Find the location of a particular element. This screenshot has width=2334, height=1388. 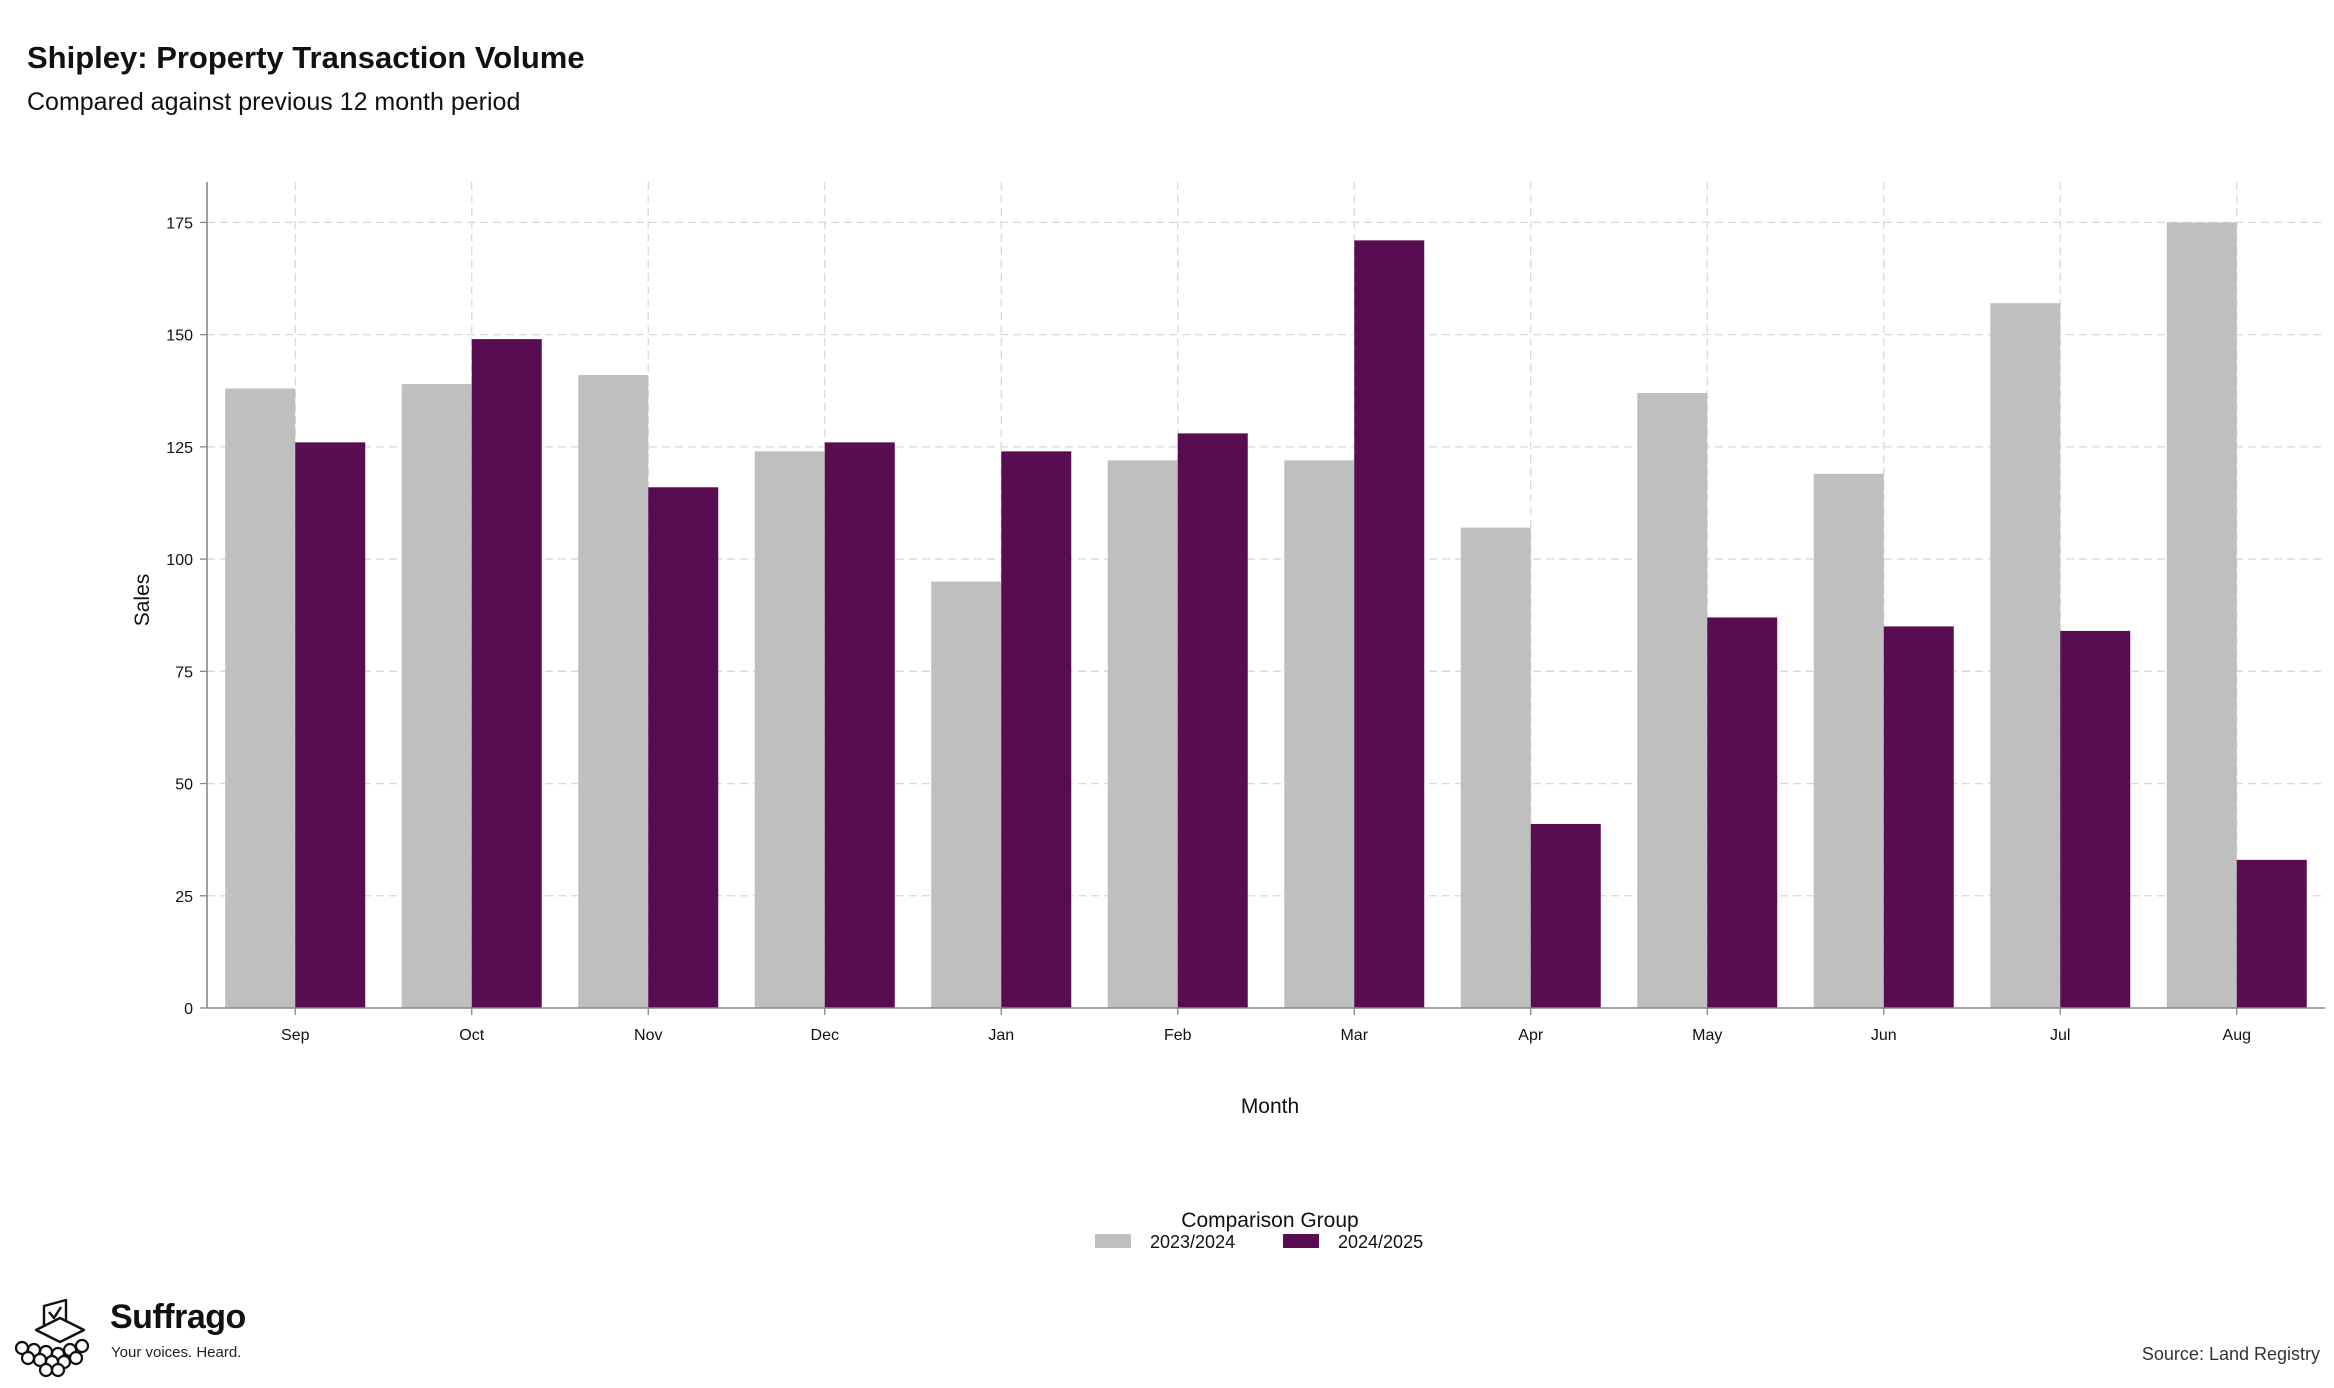

bar-2023-2024-jun is located at coordinates (1848, 741).